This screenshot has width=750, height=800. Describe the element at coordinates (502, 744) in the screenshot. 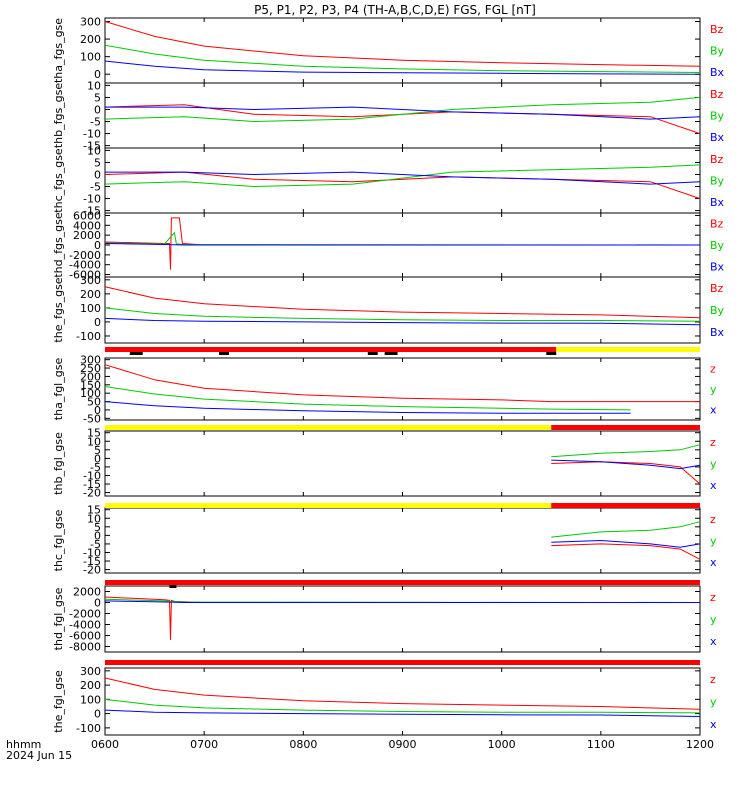

I see `x-tick-label: 1000` at that location.